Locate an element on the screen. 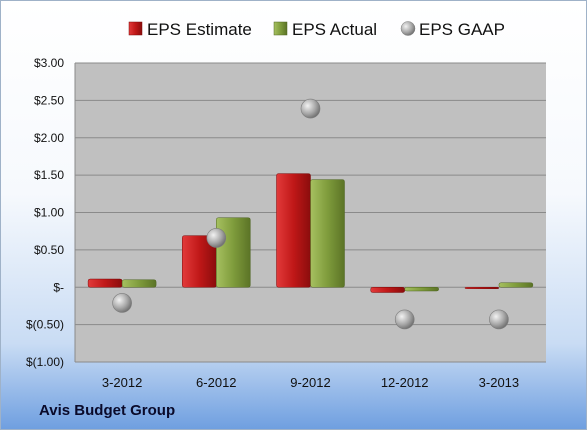 This screenshot has height=430, width=587. x-tick-label: 3-2012 is located at coordinates (122, 382).